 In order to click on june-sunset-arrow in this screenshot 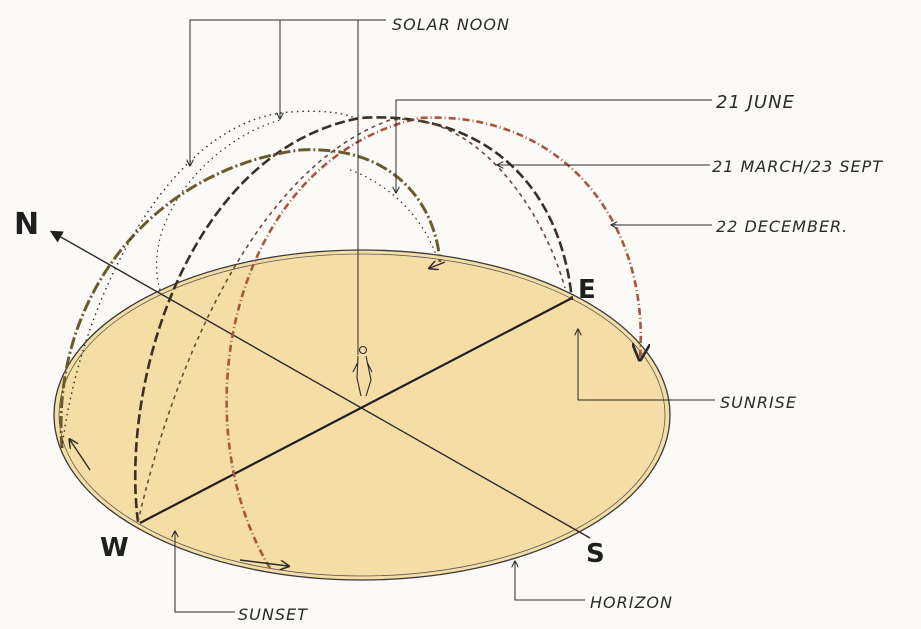, I will do `click(80, 455)`.